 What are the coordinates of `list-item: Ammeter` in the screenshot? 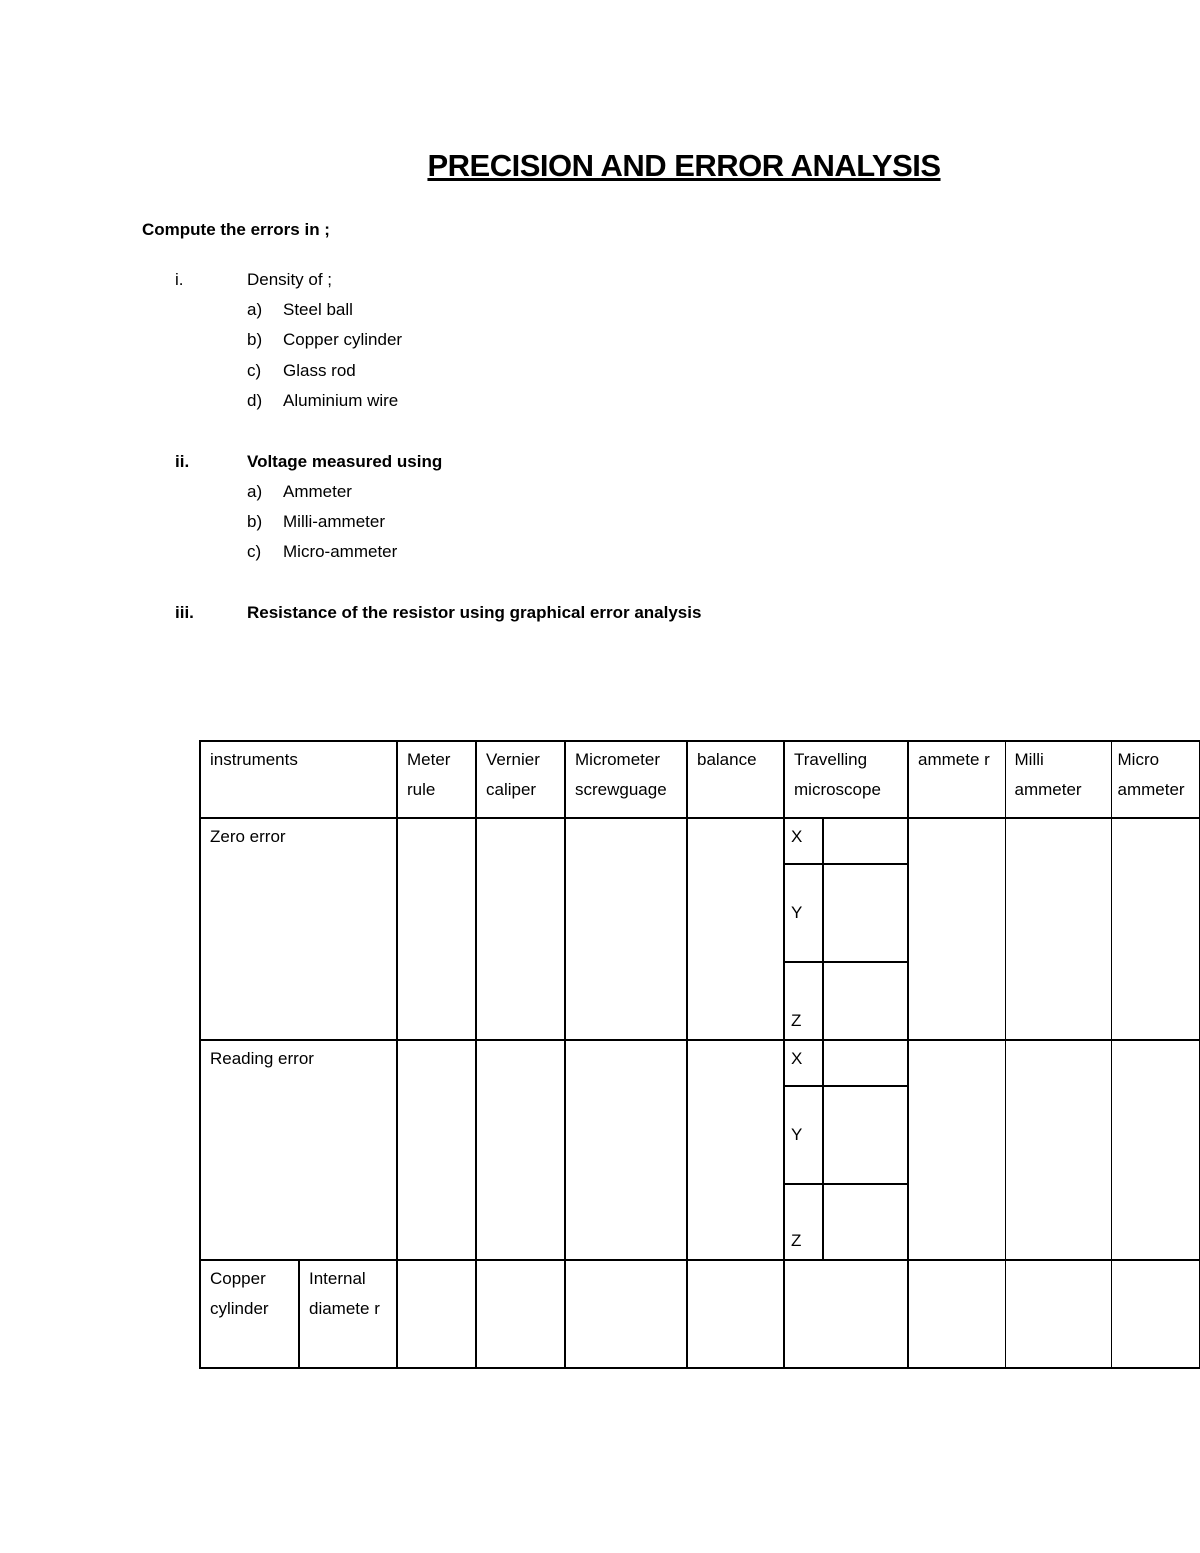 It's located at (317, 491).